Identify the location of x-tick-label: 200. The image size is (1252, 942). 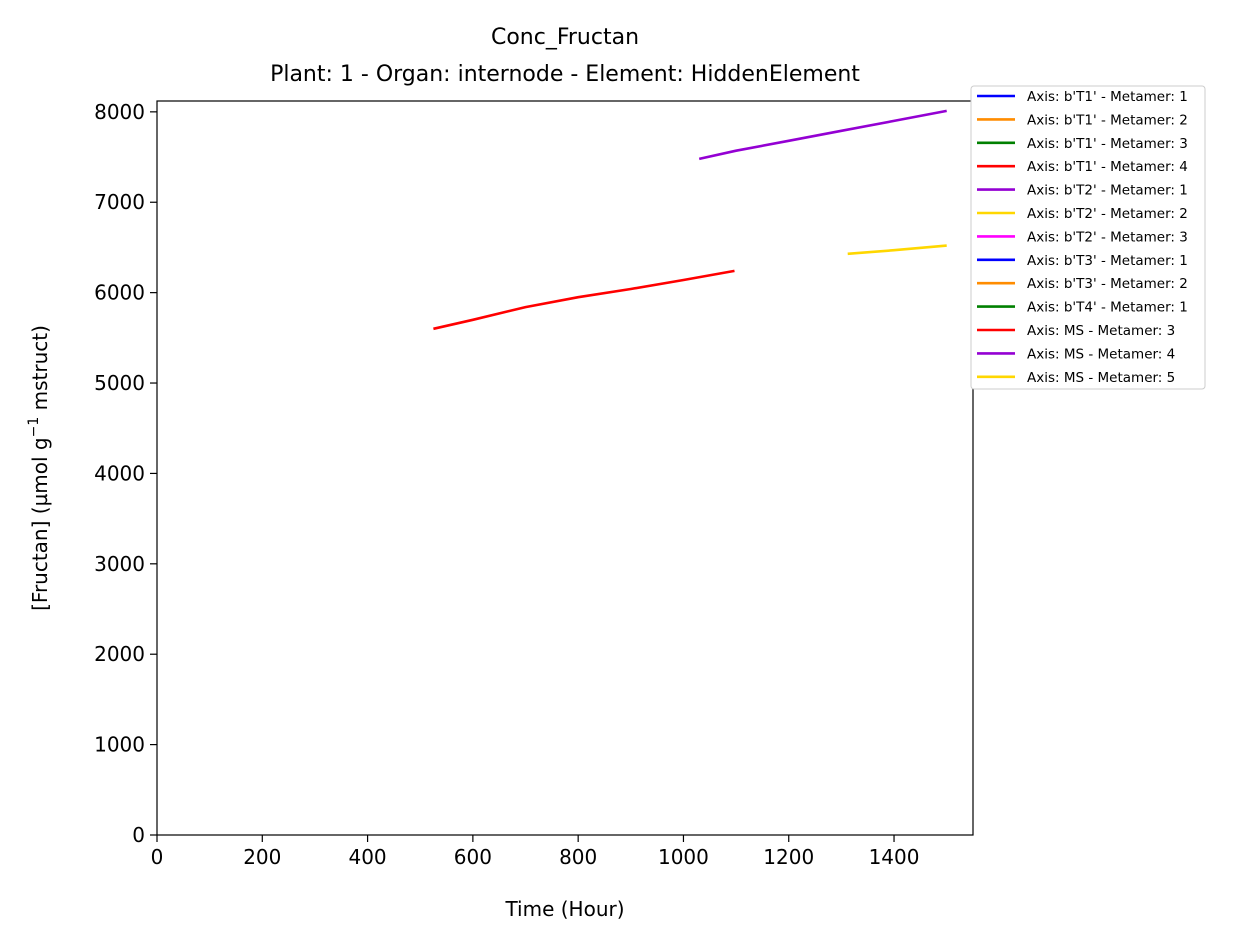
(262, 857).